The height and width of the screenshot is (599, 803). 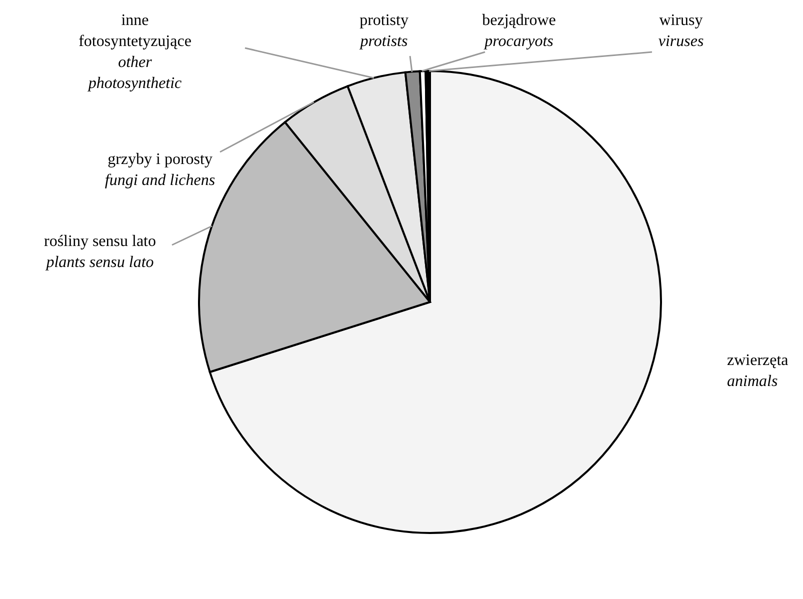 I want to click on category-label: bezjądrowe procaryots, so click(x=519, y=31).